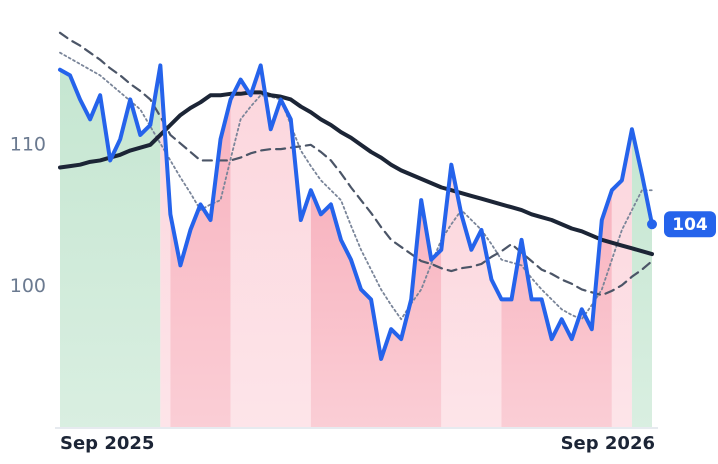  Describe the element at coordinates (28, 286) in the screenshot. I see `y-tick-label: 100` at that location.